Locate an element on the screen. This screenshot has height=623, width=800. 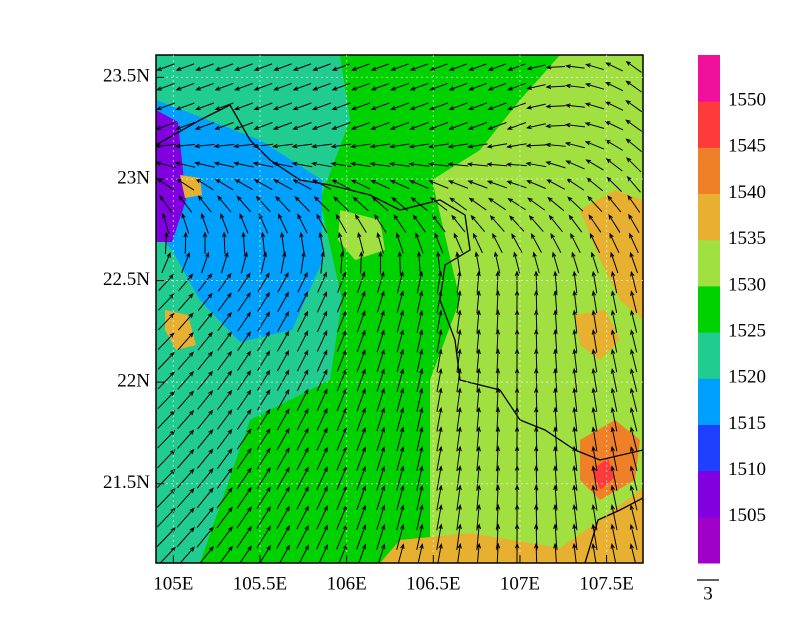
contour-region is located at coordinates (180, 330).